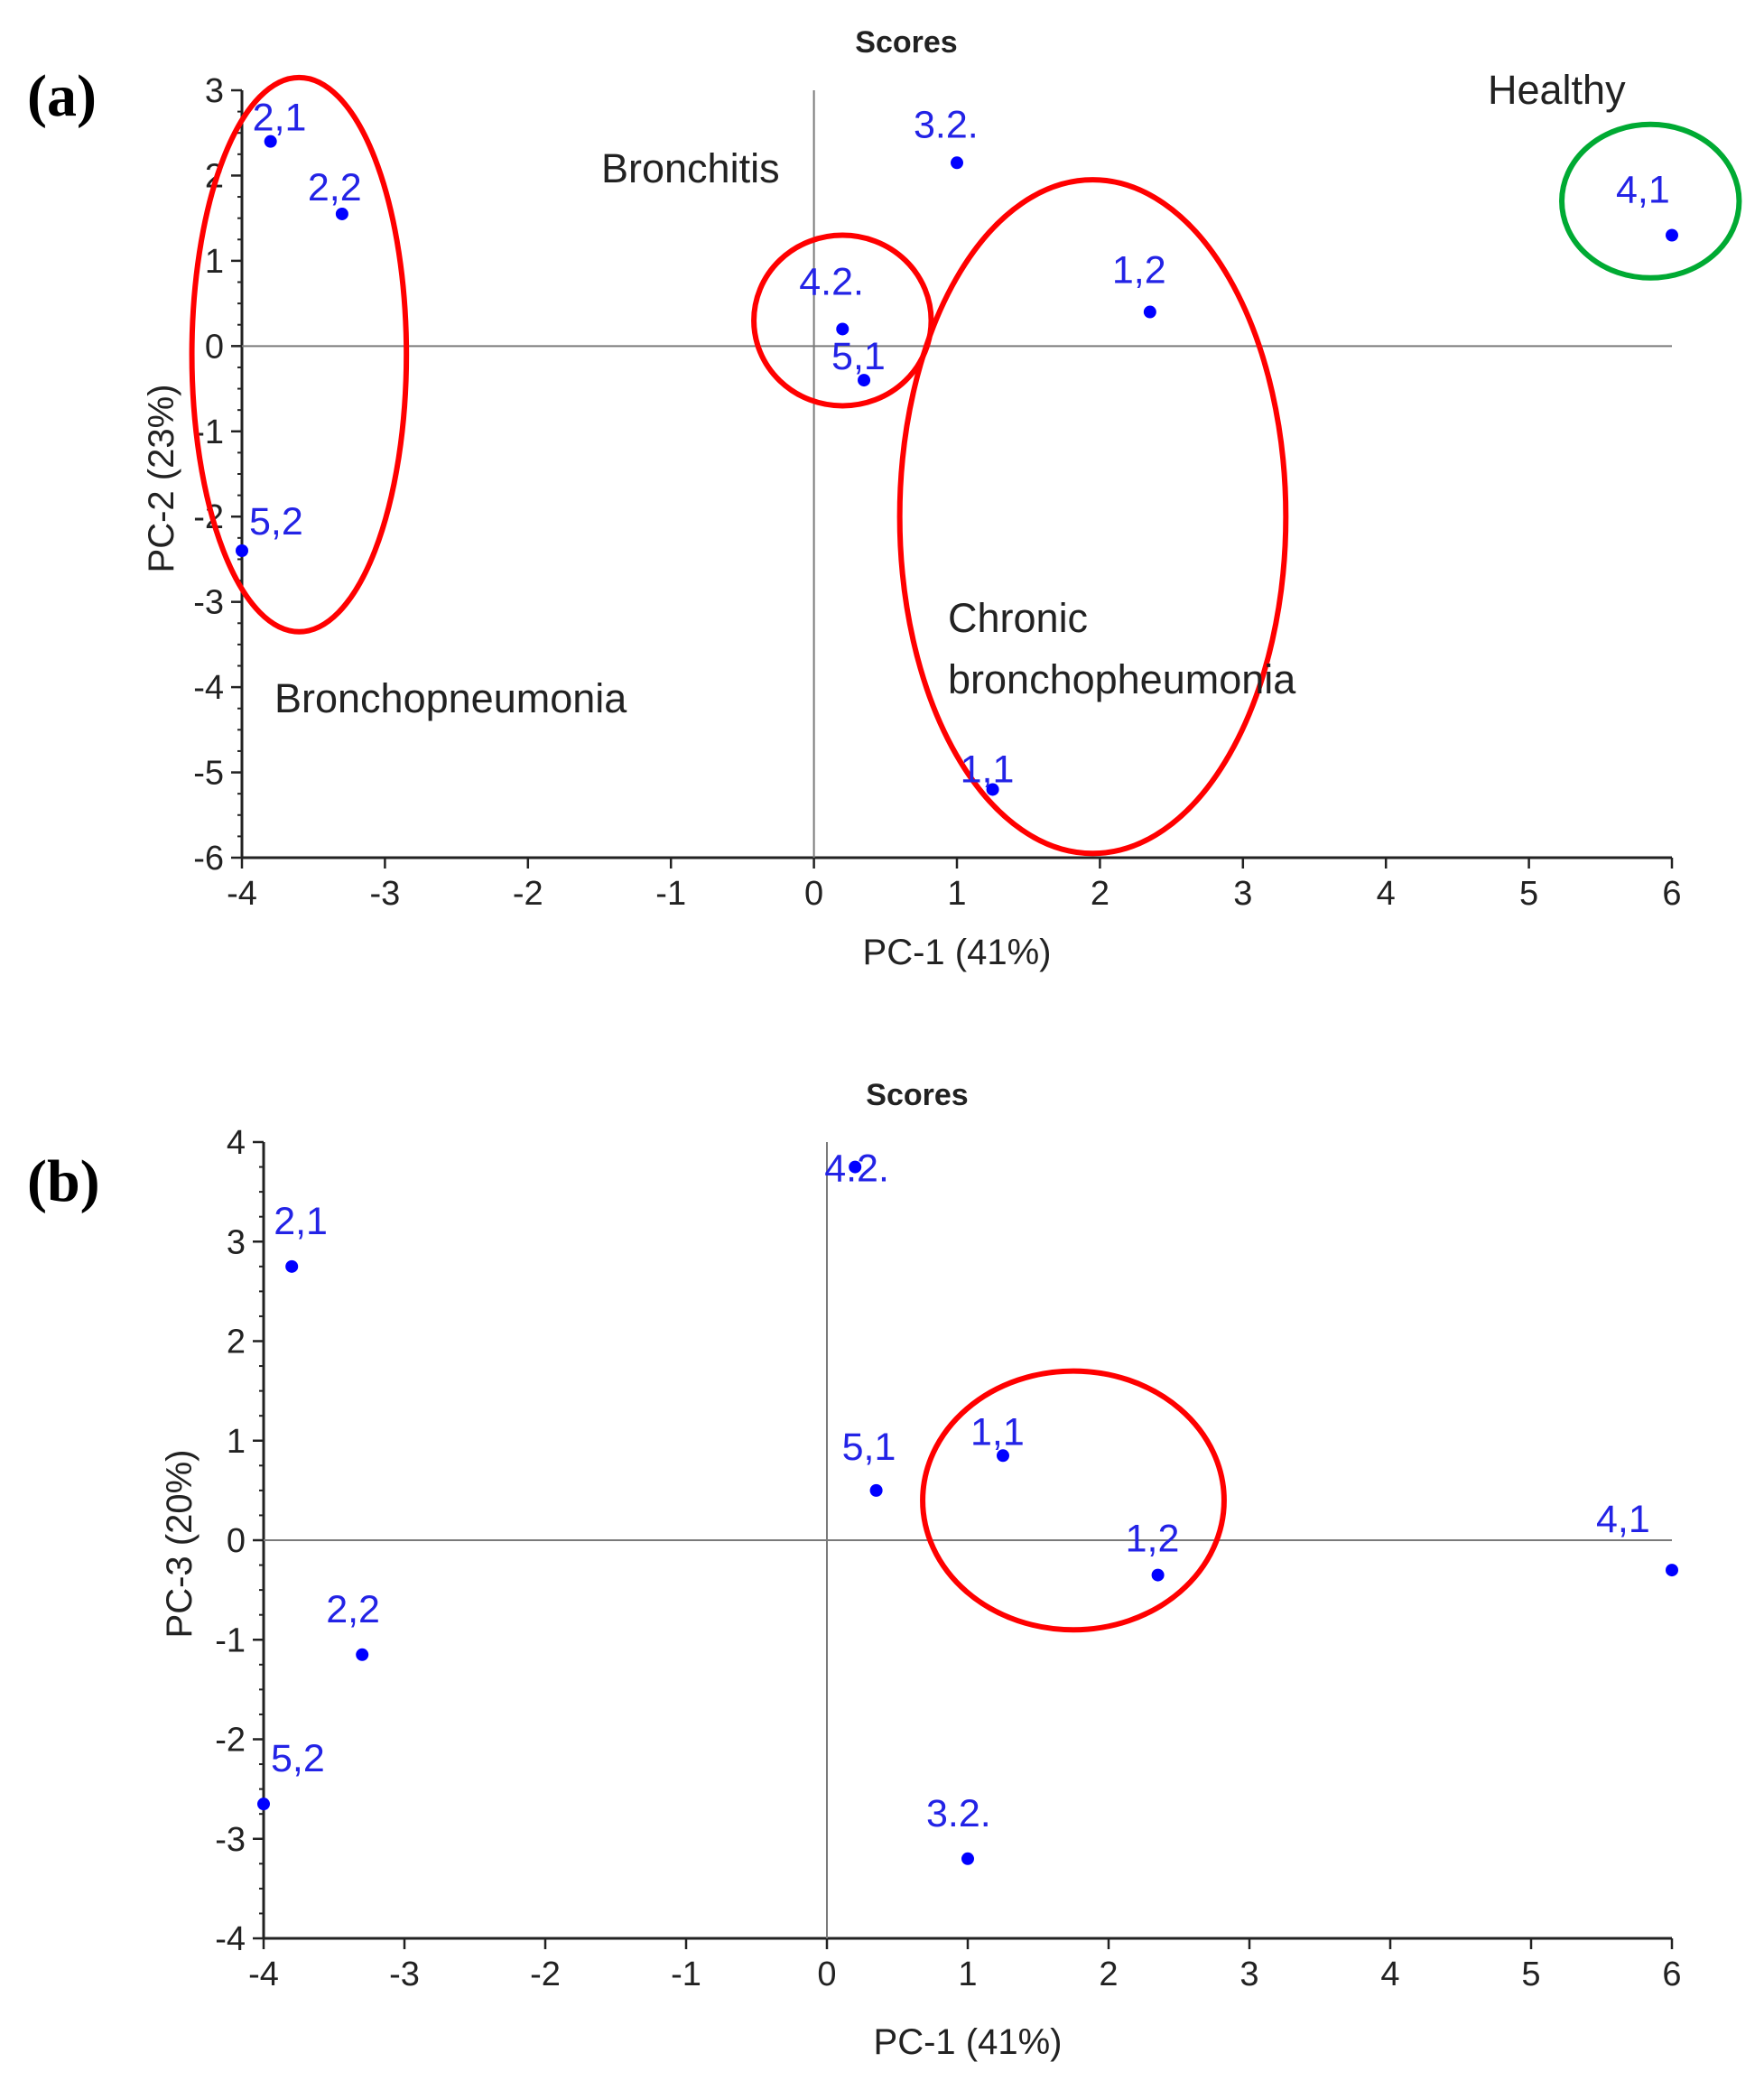  What do you see at coordinates (63, 1181) in the screenshot?
I see `panel-label-b: (b)` at bounding box center [63, 1181].